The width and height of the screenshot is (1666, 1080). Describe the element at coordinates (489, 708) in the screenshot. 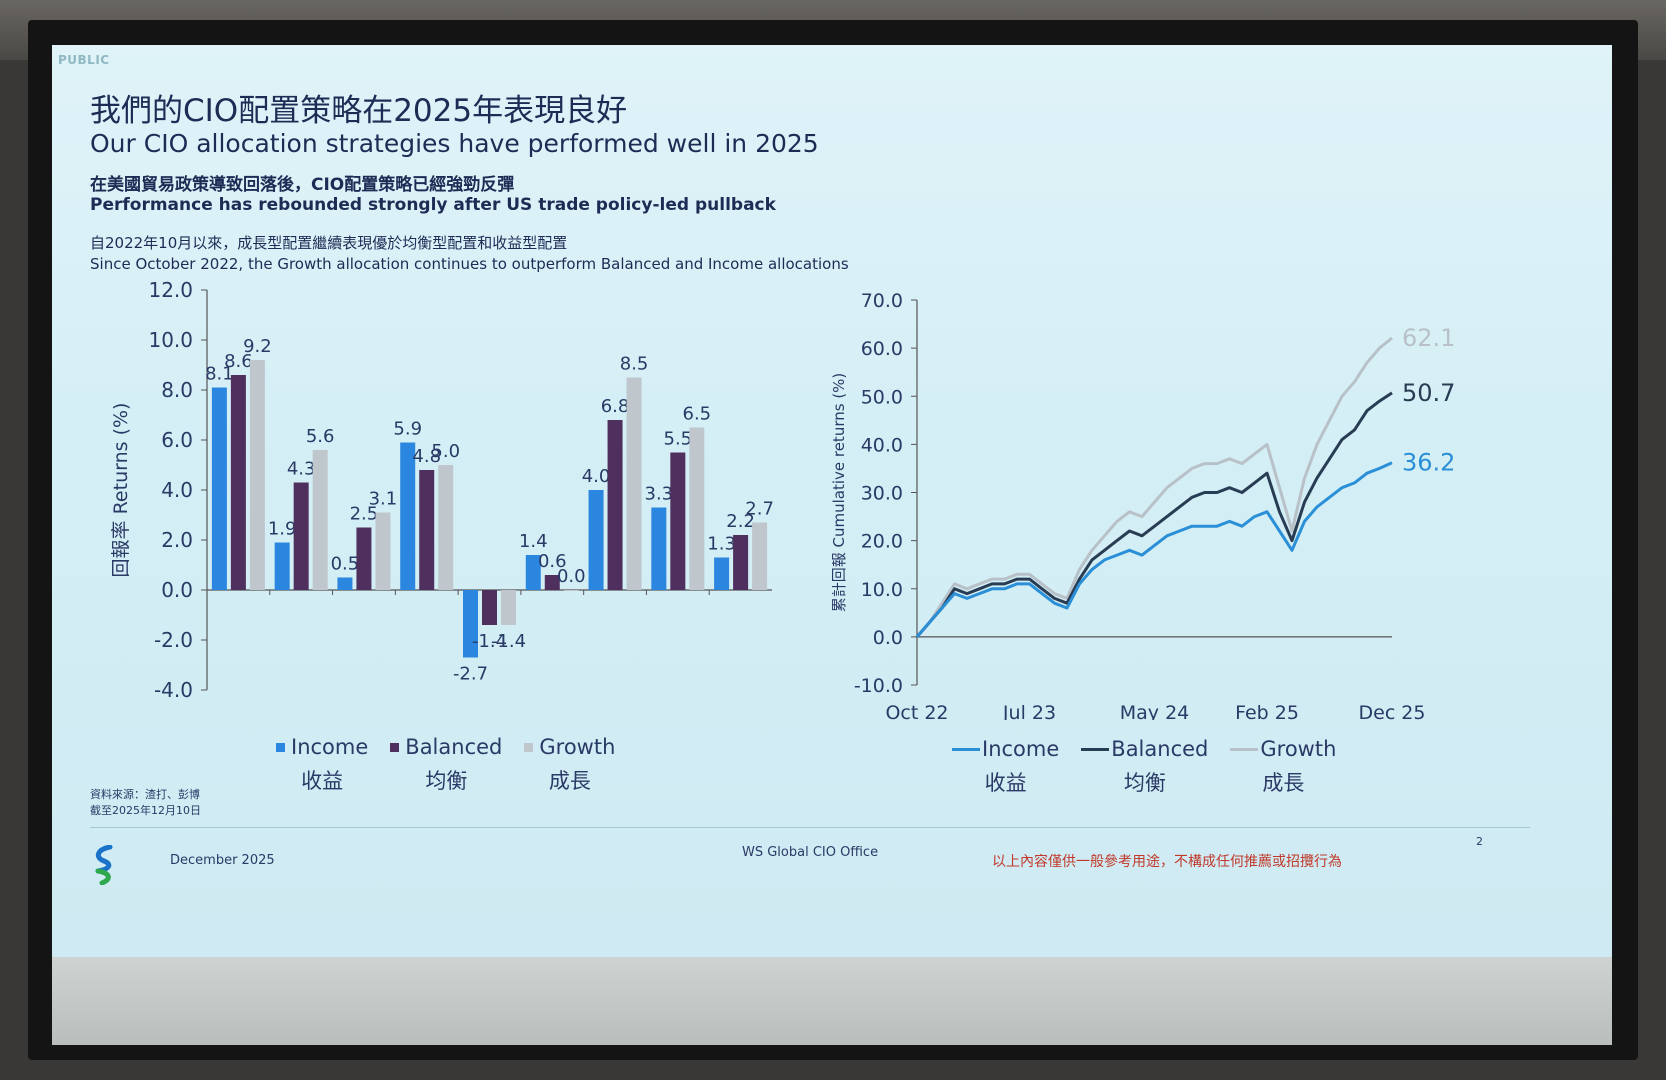

I see `x-tick-label: Q4 24` at that location.